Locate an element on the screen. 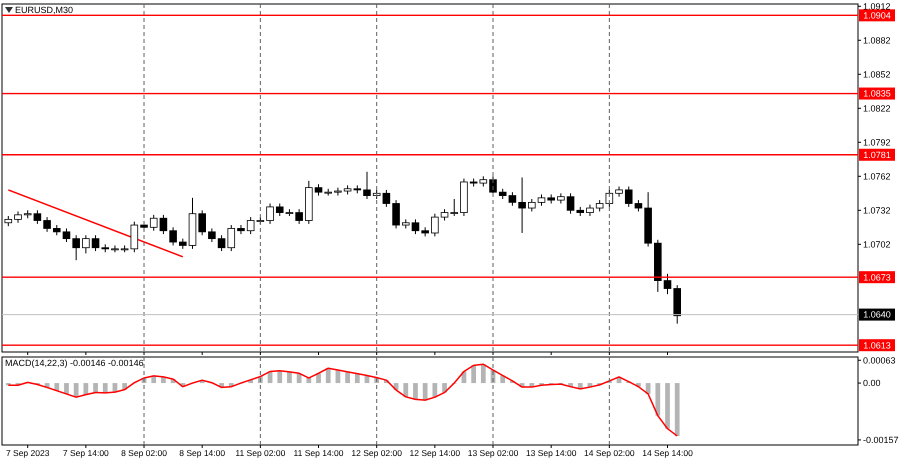 This screenshot has width=900, height=460. x-tick-label: 11 Sep 02:00 is located at coordinates (260, 453).